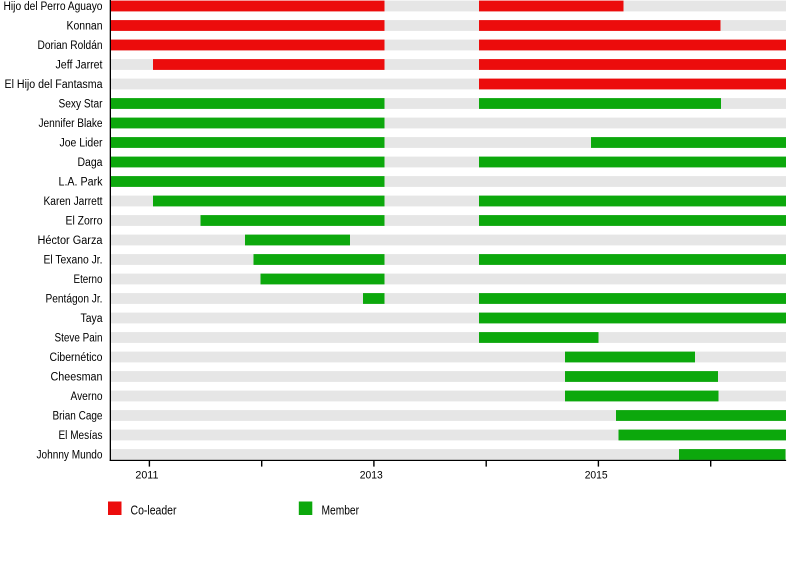 Image resolution: width=800 pixels, height=585 pixels. I want to click on svg-text: Member, so click(341, 510).